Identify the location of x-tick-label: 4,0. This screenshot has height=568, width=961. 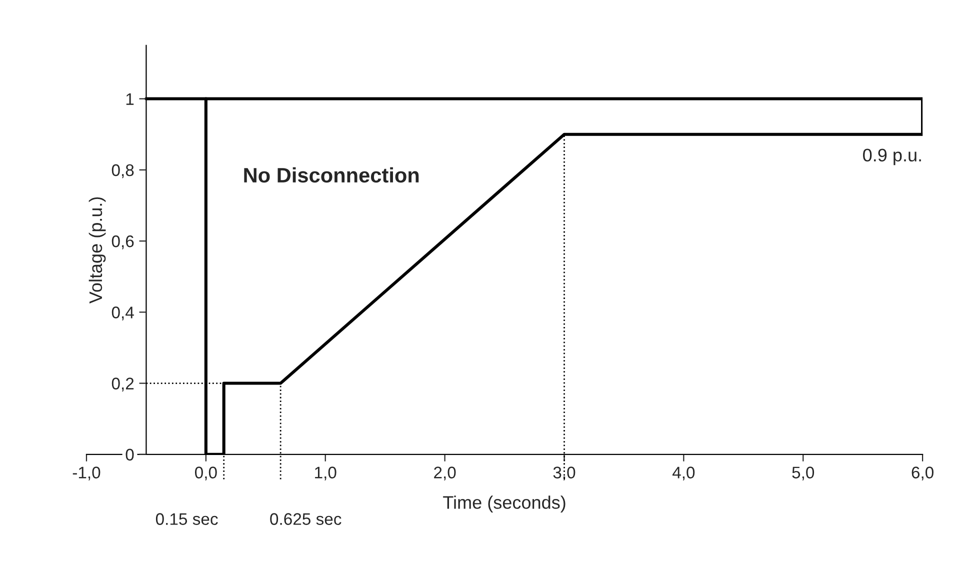
(683, 473).